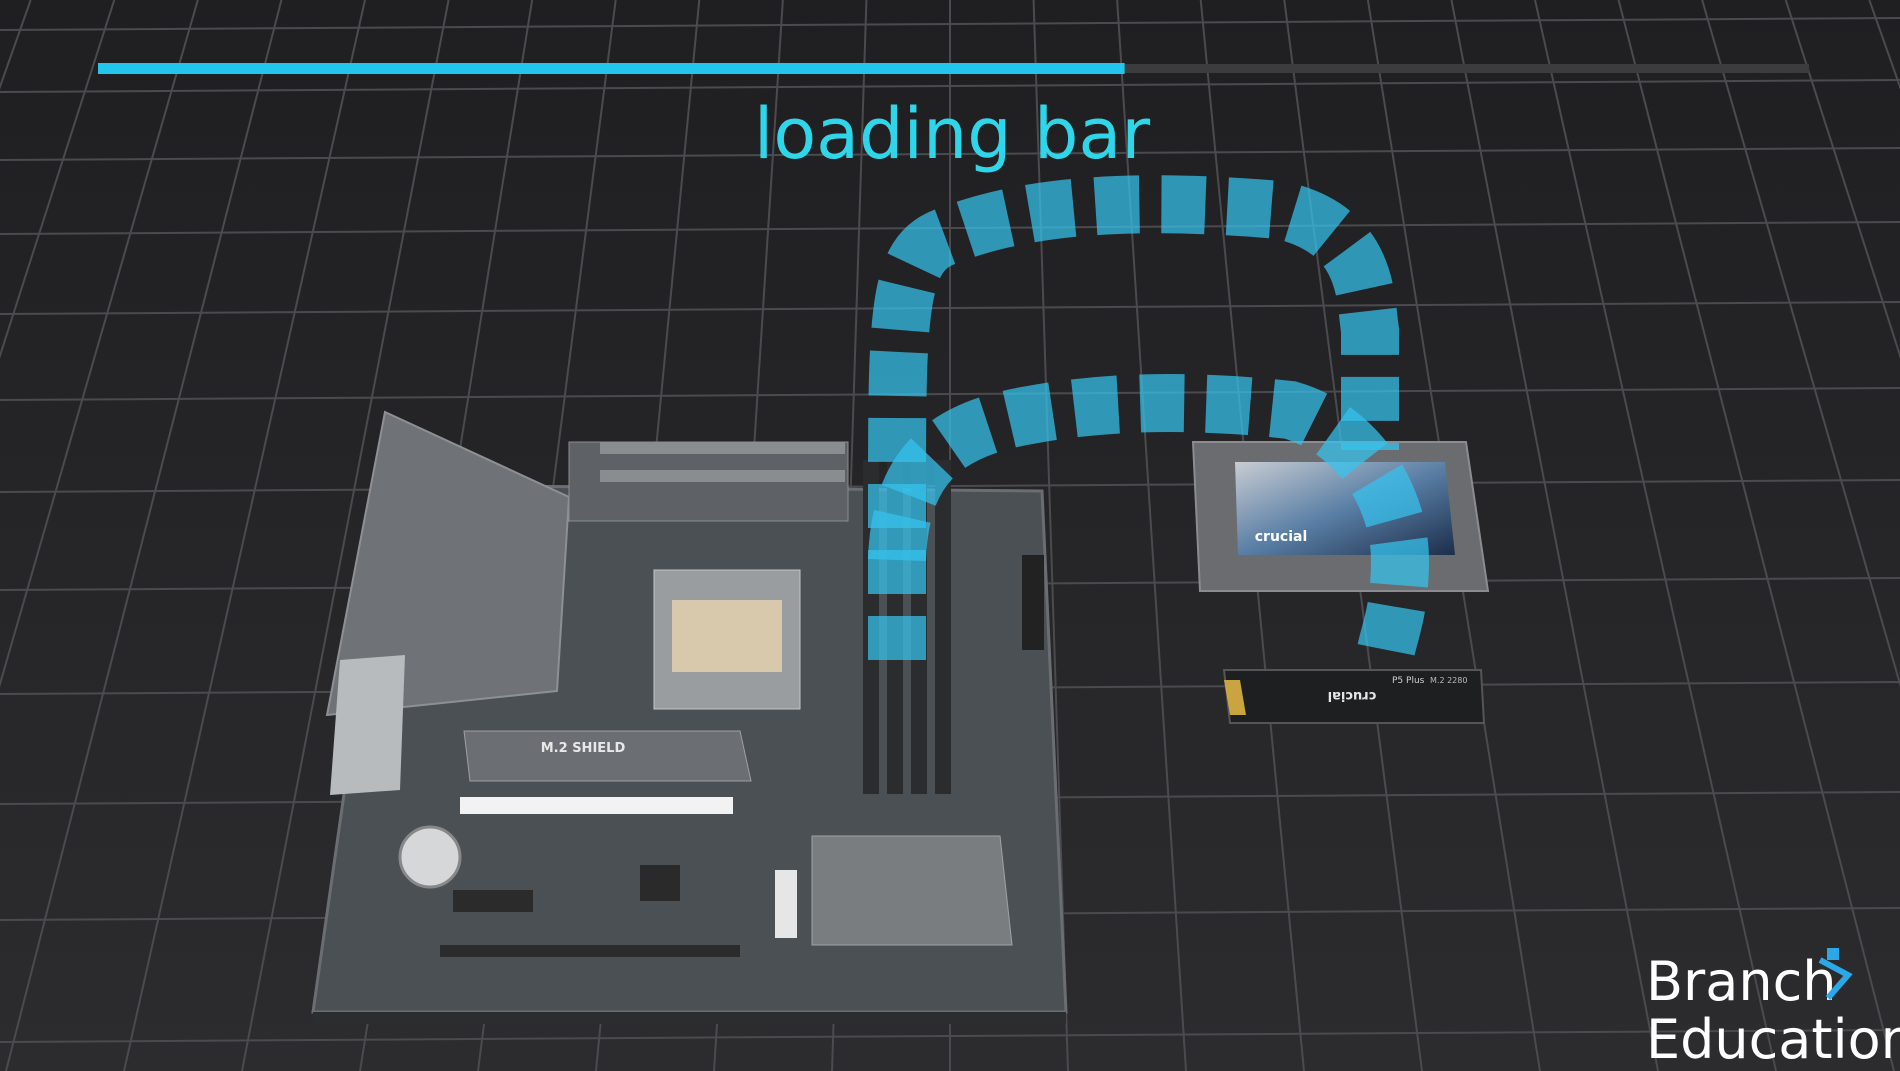  Describe the element at coordinates (1835, 978) in the screenshot. I see `logo-arrow` at that location.